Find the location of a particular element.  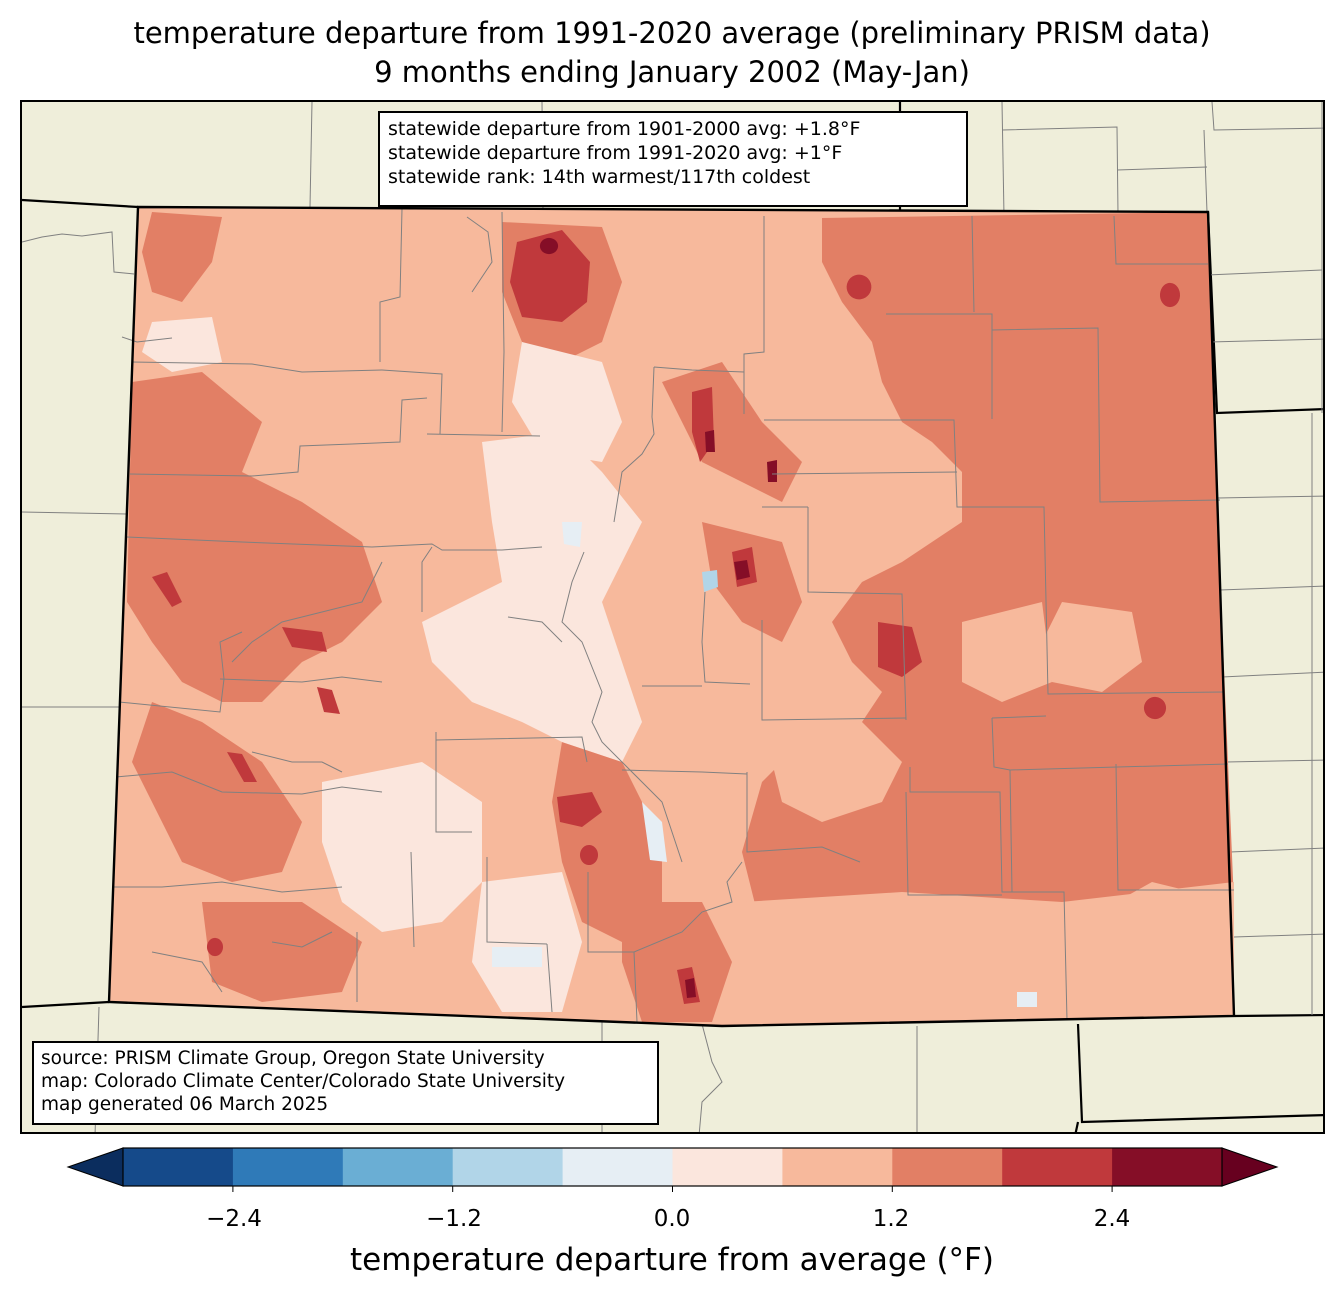

colorbar-over-triangle is located at coordinates (1250, 1167).